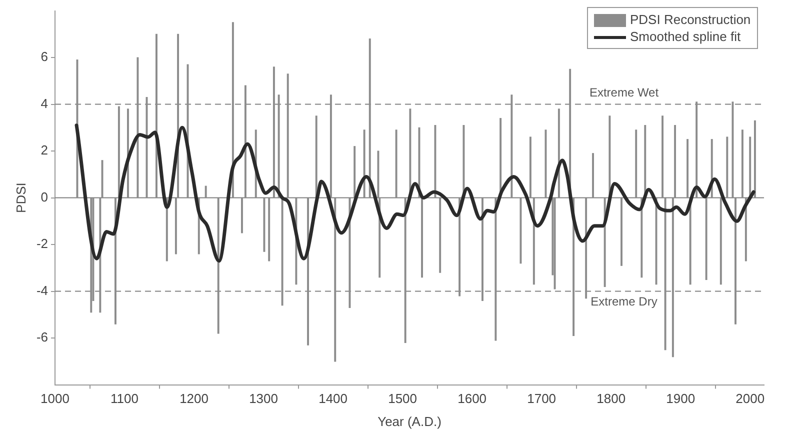  What do you see at coordinates (750, 398) in the screenshot?
I see `x-tick-label: 2000` at bounding box center [750, 398].